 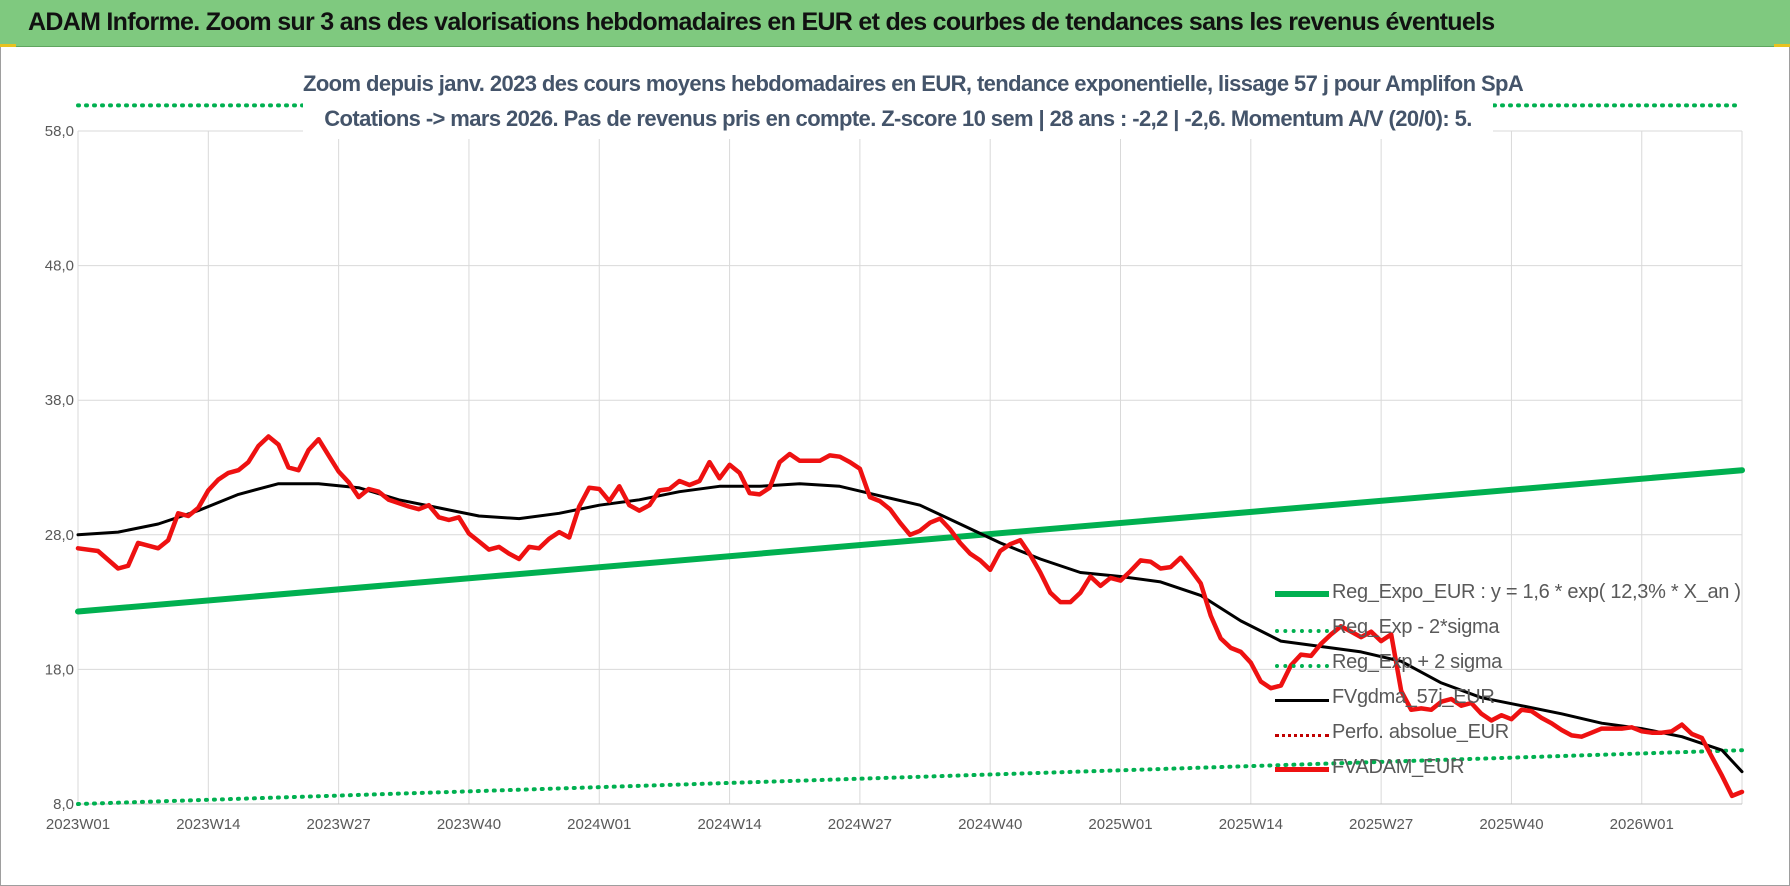 What do you see at coordinates (1302, 735) in the screenshot?
I see `legend-swatch-perfo` at bounding box center [1302, 735].